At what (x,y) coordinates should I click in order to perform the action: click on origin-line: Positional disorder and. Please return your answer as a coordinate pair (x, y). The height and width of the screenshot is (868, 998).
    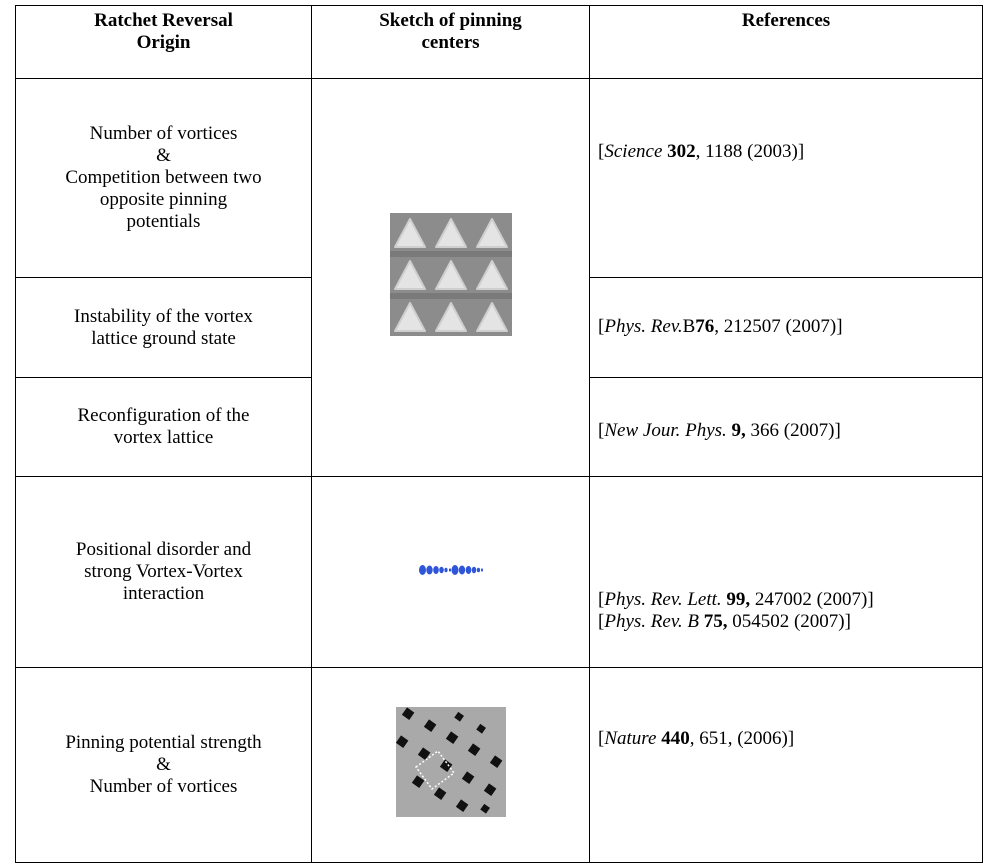
    Looking at the image, I should click on (163, 549).